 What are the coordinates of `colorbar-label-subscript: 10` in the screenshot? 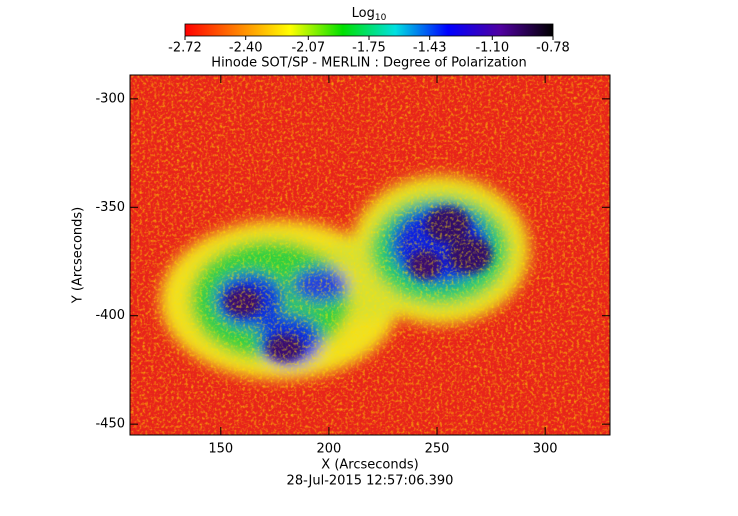 It's located at (381, 18).